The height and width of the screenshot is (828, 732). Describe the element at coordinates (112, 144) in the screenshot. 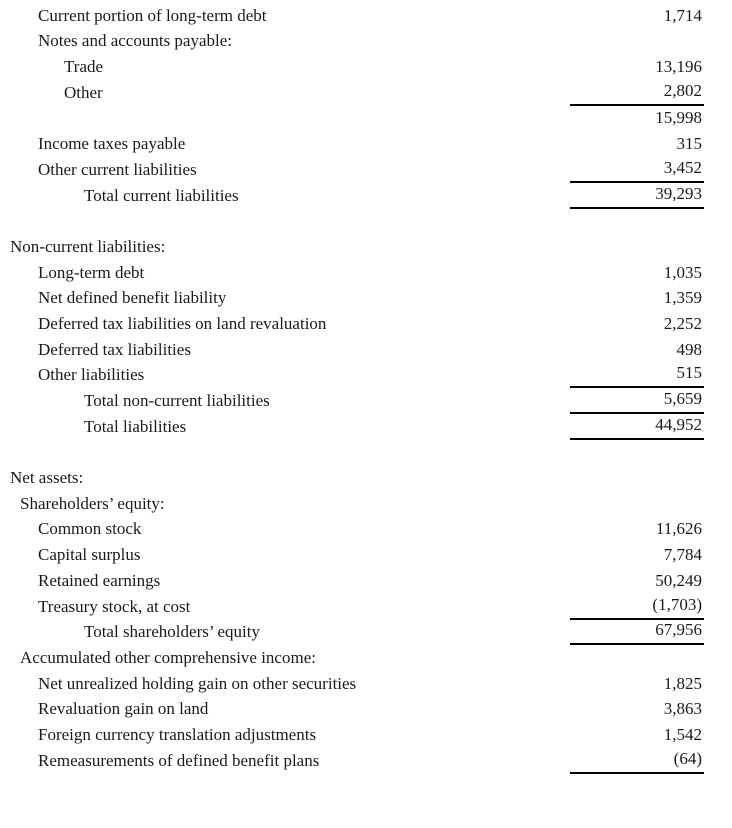

I see `row-label: Income taxes payable` at that location.